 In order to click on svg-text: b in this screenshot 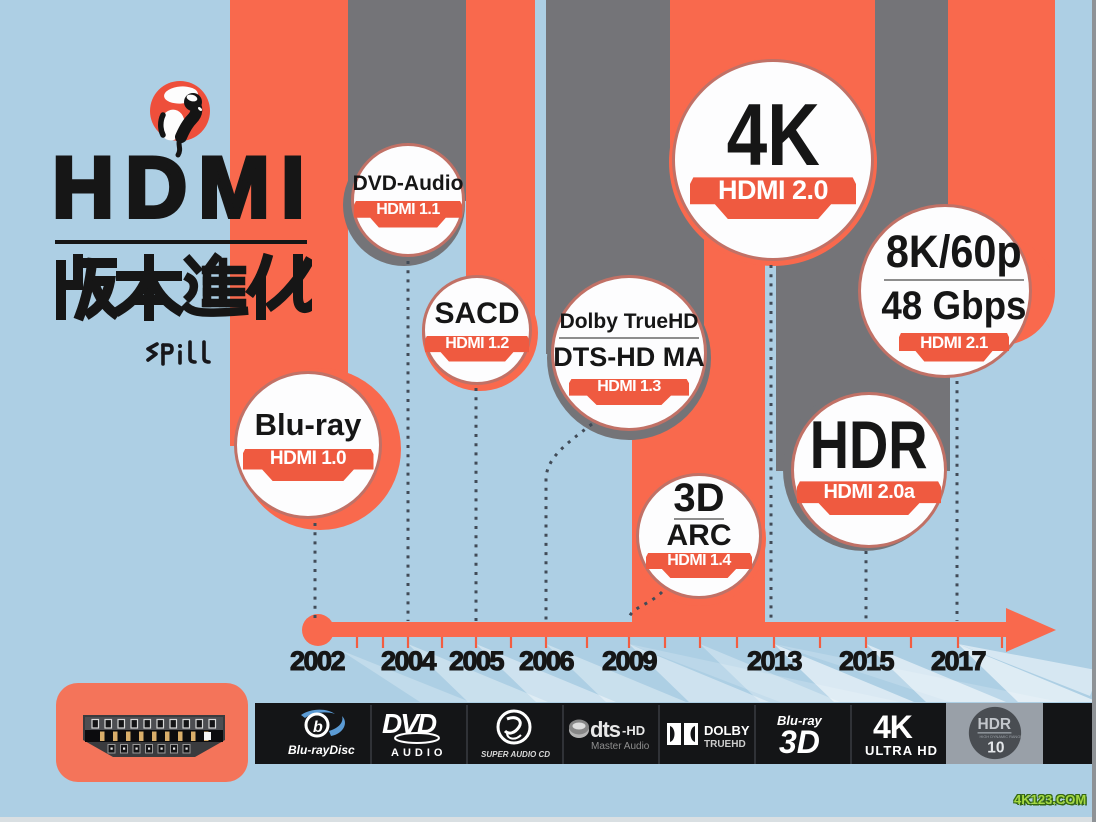, I will do `click(318, 727)`.